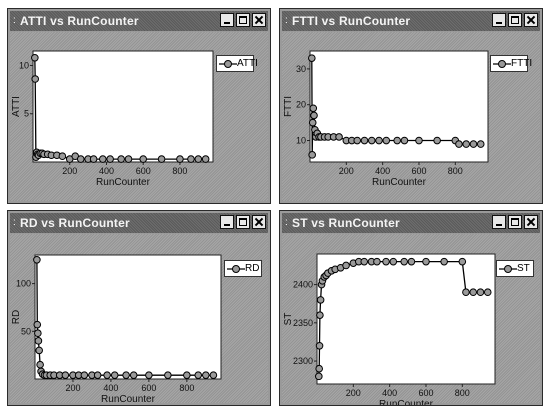 The image size is (552, 409). I want to click on window-title: ST vs RunCounter, so click(346, 223).